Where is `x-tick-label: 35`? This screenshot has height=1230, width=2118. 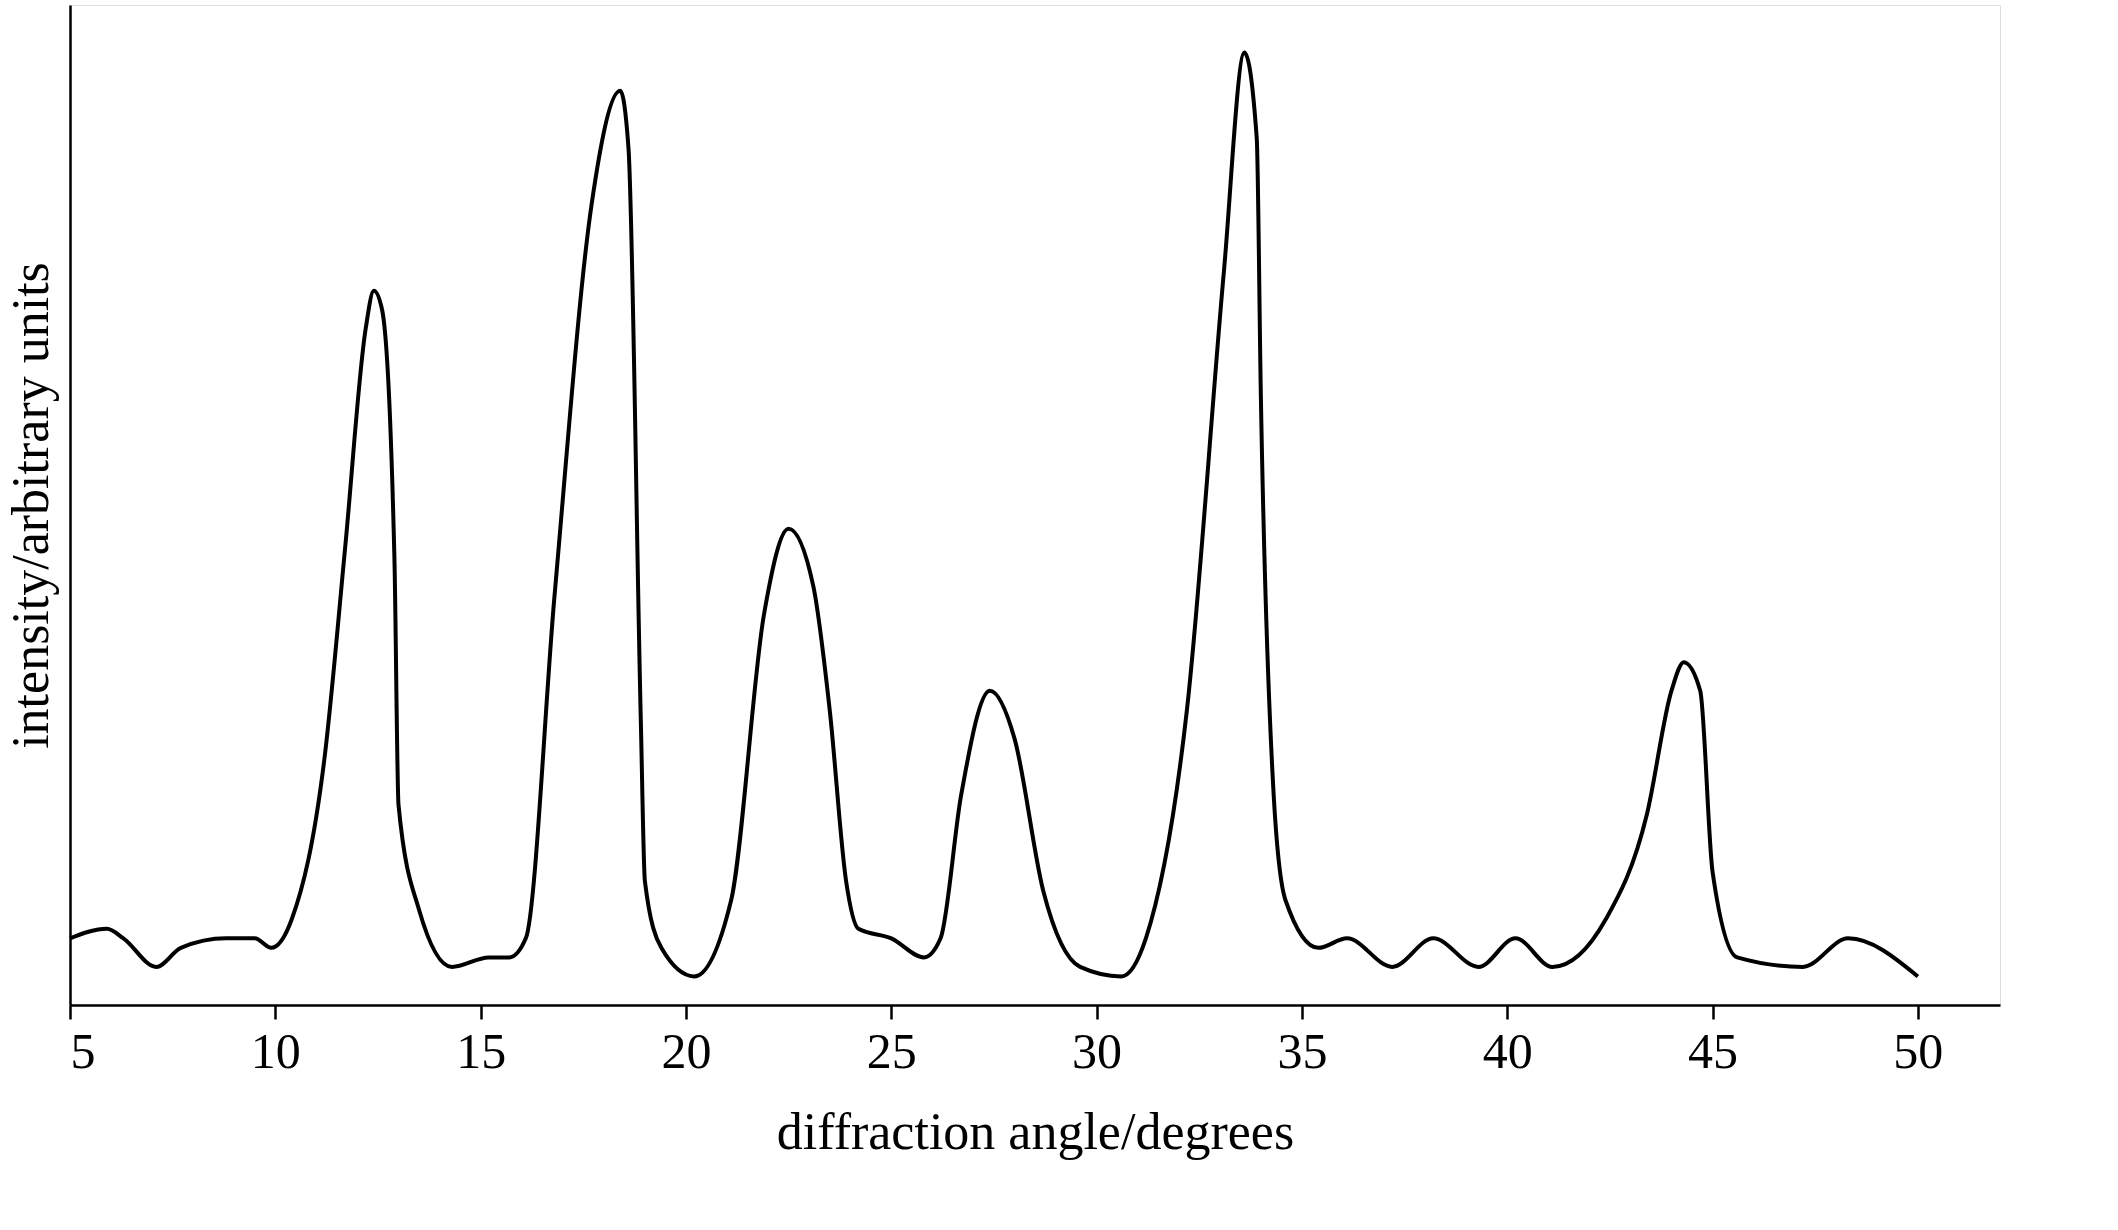
x-tick-label: 35 is located at coordinates (1302, 1050).